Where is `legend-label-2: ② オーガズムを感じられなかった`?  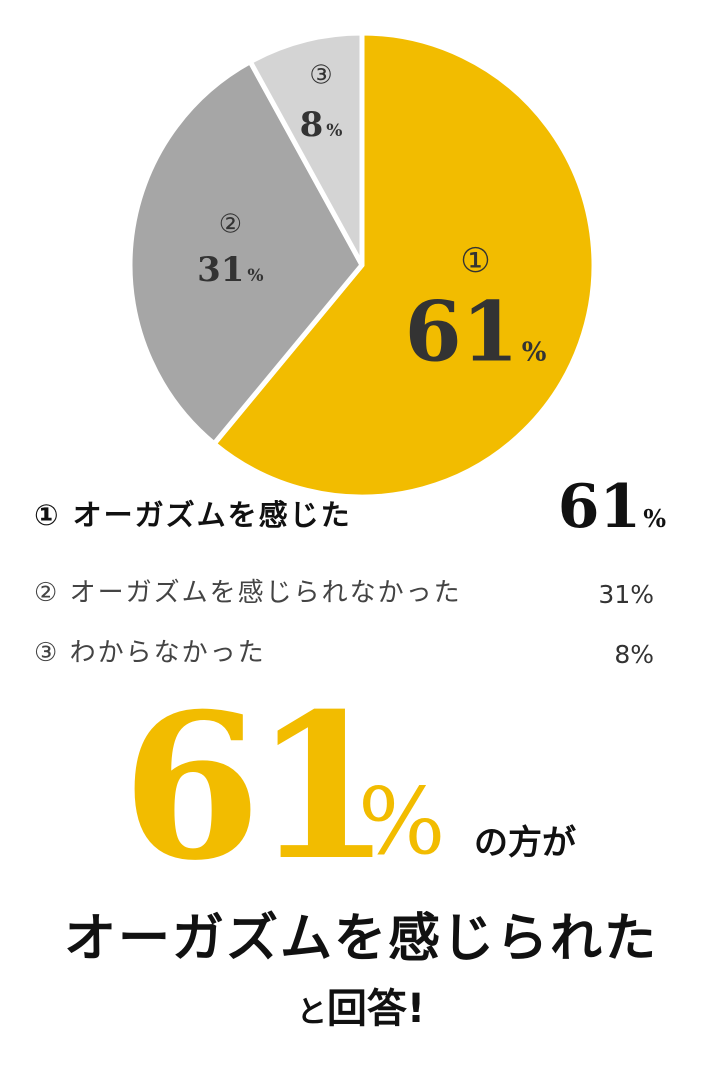 legend-label-2: ② オーガズムを感じられなかった is located at coordinates (248, 593).